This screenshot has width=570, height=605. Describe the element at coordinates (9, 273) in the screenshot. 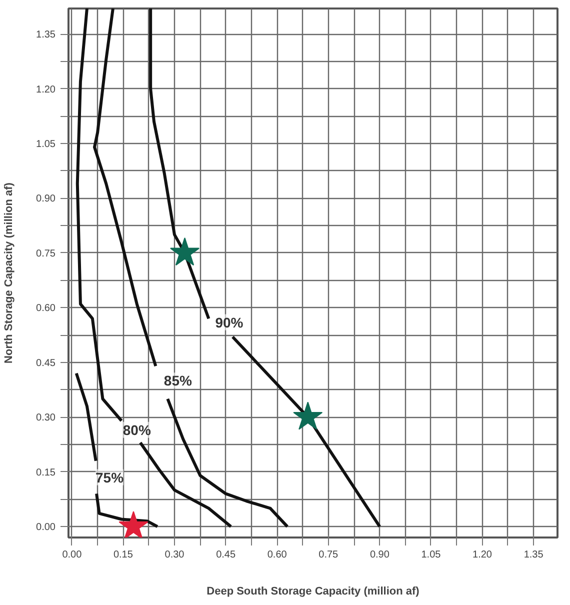

I see `y-axis-title: North Storage Capacity (million af)` at that location.